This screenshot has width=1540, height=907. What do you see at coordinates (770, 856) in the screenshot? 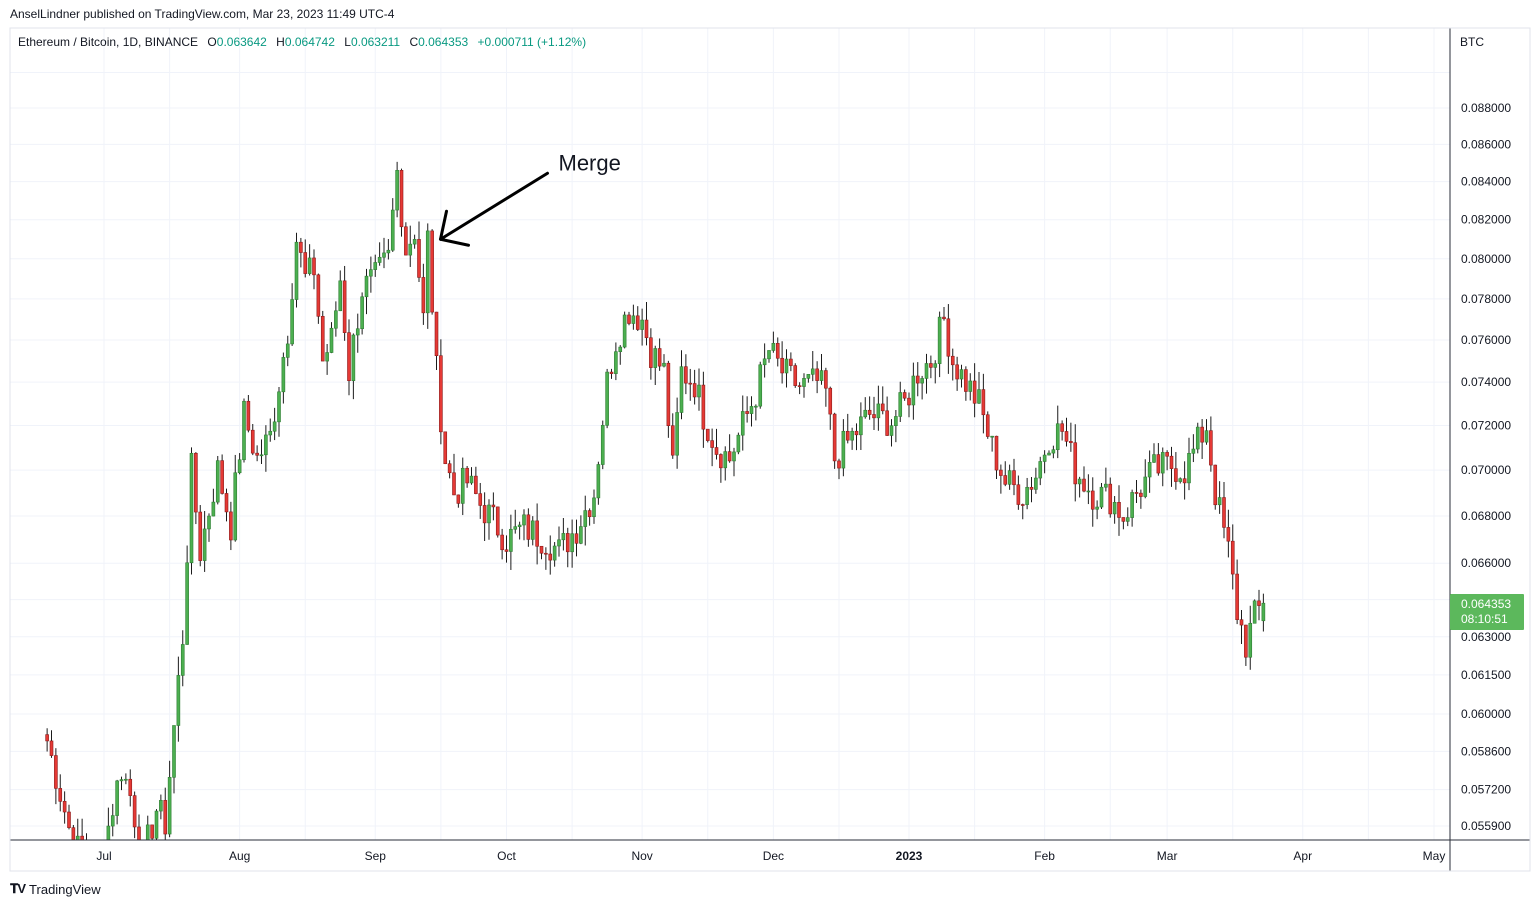
I see `time-axis: Jul Aug Sep Oct Nov Dec 2023 Feb Mar Apr May` at bounding box center [770, 856].